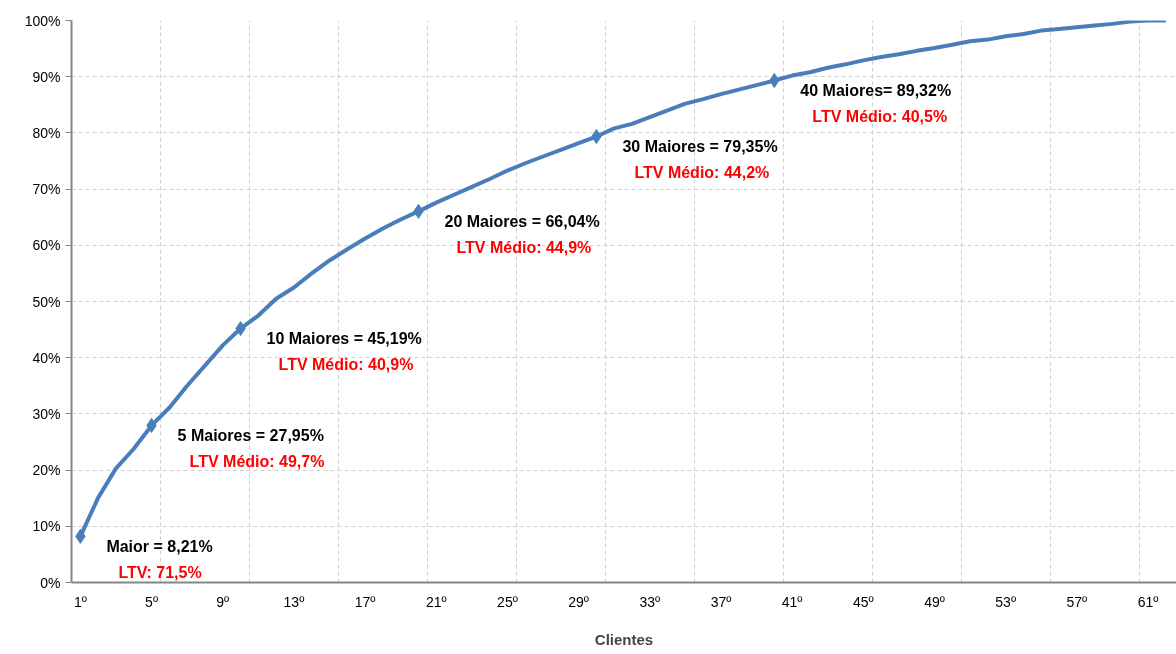  What do you see at coordinates (46, 357) in the screenshot?
I see `y-tick-label: 40%` at bounding box center [46, 357].